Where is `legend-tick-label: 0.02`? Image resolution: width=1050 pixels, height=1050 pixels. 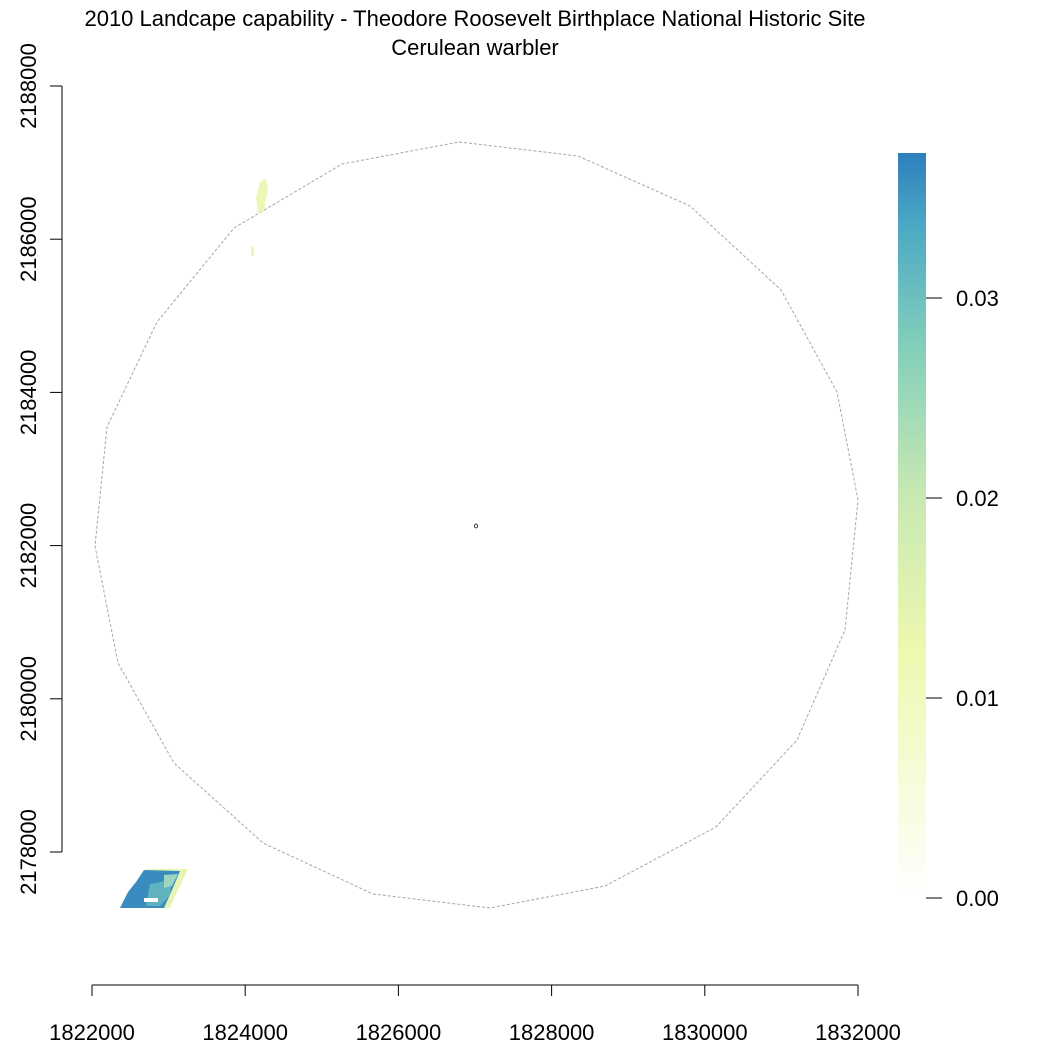
legend-tick-label: 0.02 is located at coordinates (977, 498).